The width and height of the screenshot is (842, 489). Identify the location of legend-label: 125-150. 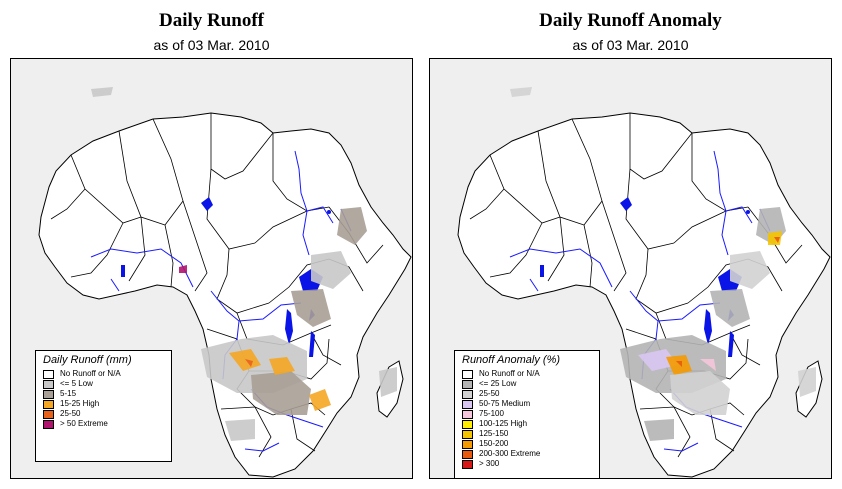
(494, 433).